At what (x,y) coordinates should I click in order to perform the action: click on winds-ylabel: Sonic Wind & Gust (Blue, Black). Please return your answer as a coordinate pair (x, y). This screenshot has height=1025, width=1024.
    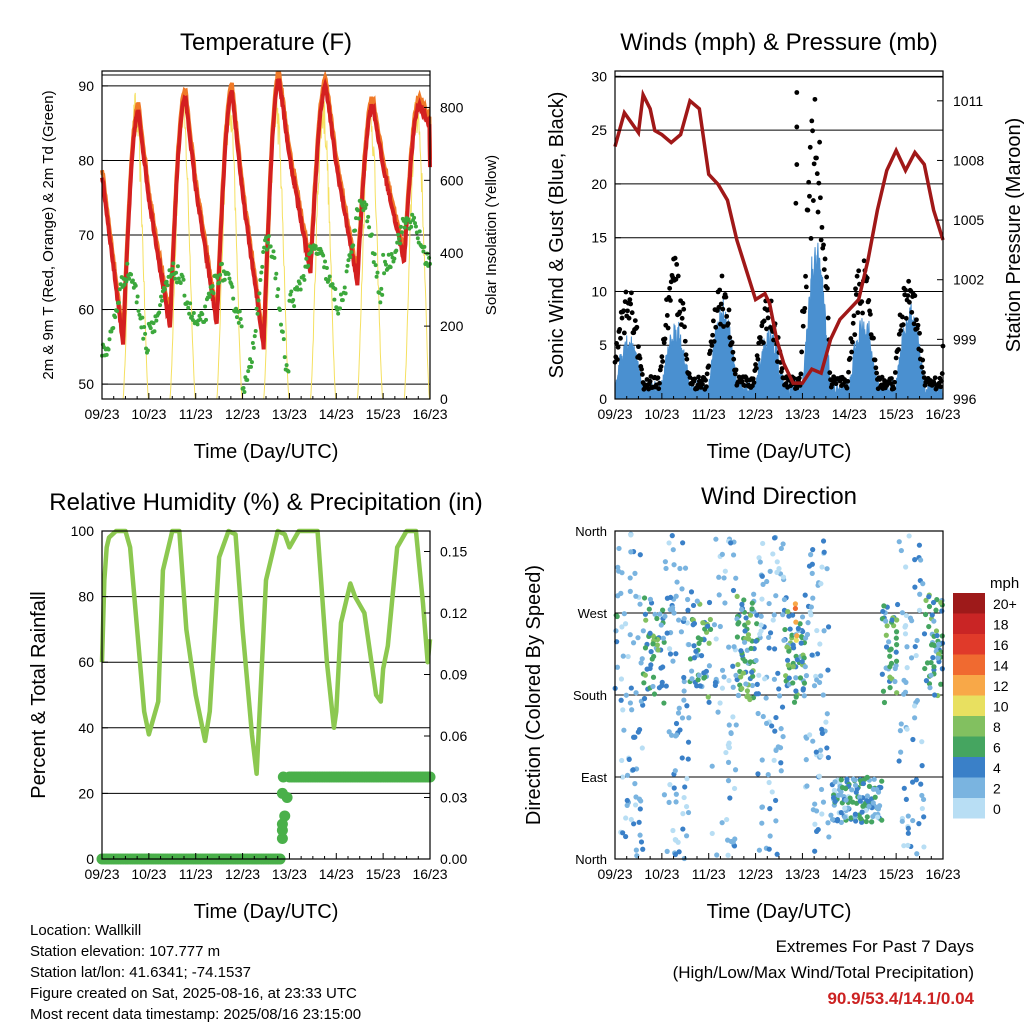
    Looking at the image, I should click on (557, 235).